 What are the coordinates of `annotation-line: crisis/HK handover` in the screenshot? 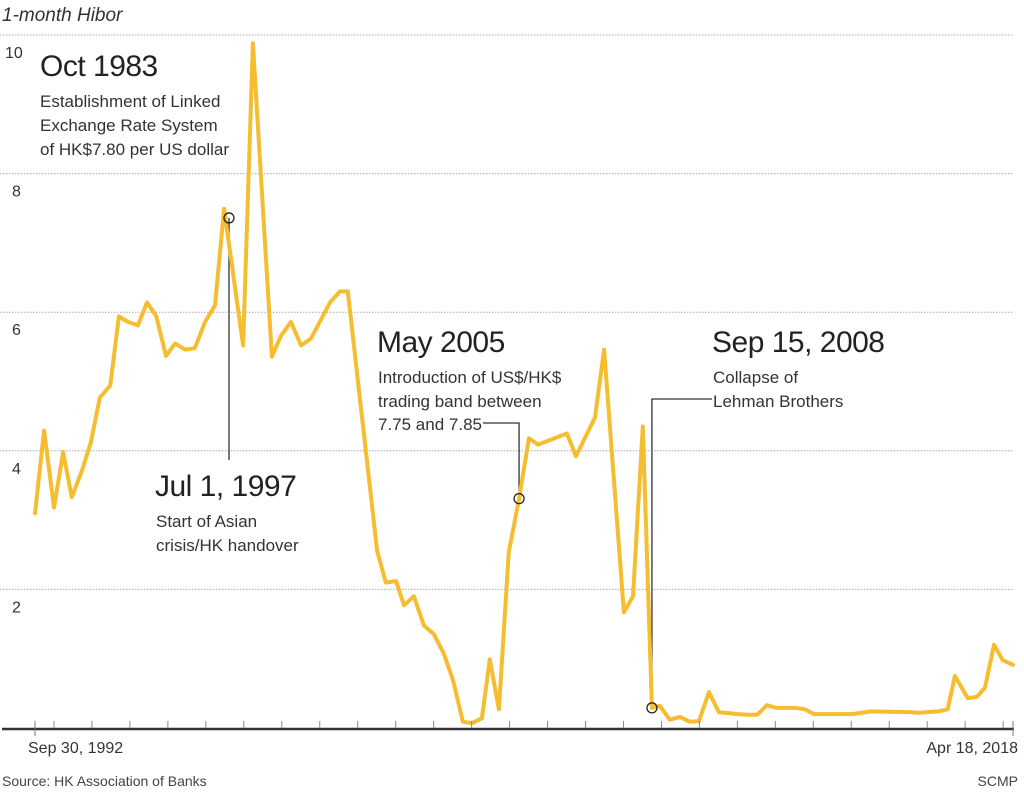 It's located at (227, 545).